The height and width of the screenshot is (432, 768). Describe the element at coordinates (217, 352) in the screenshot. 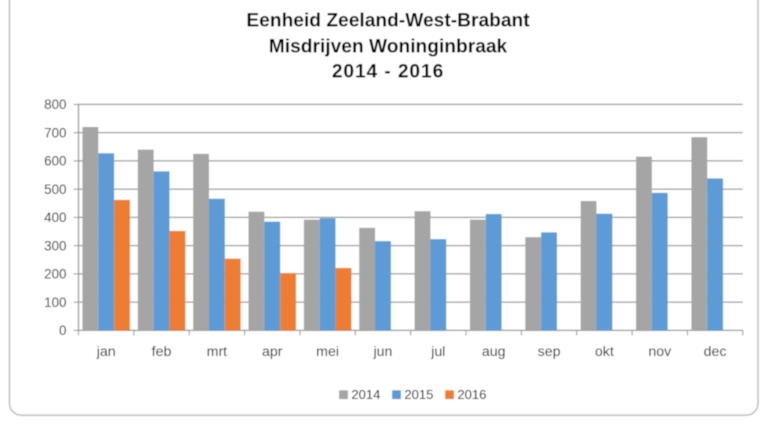

I see `svg-text: mrt` at that location.